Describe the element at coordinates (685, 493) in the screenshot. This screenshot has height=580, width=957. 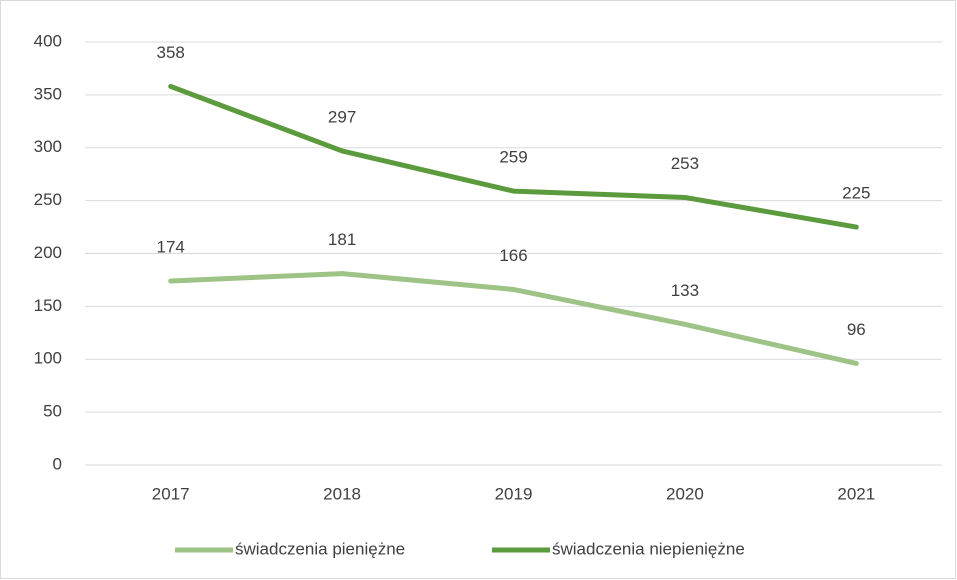
I see `x-tick-label: 2020` at that location.